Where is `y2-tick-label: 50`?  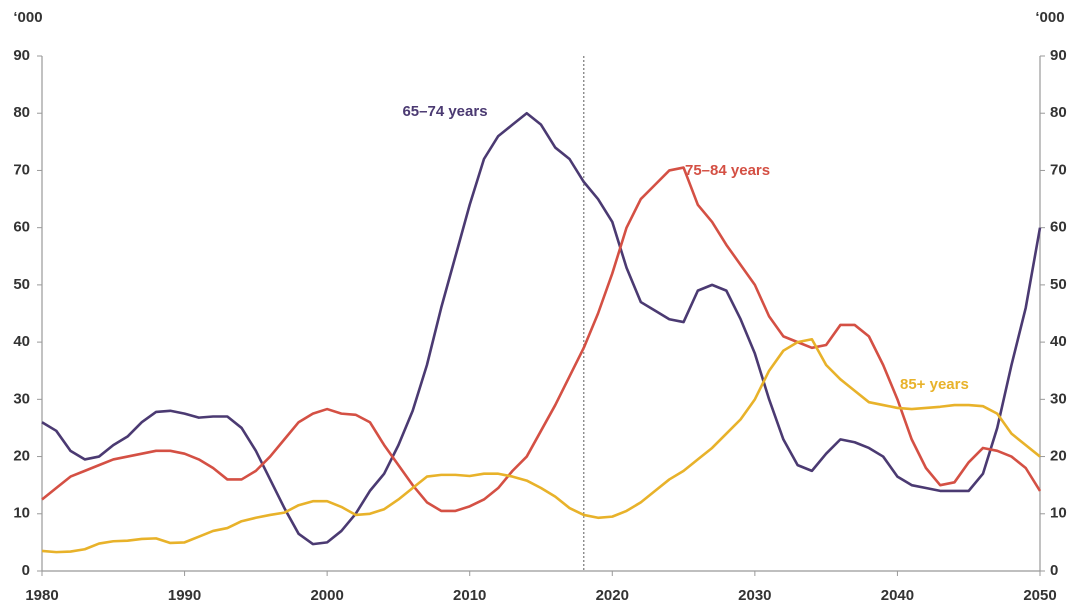 y2-tick-label: 50 is located at coordinates (1058, 284).